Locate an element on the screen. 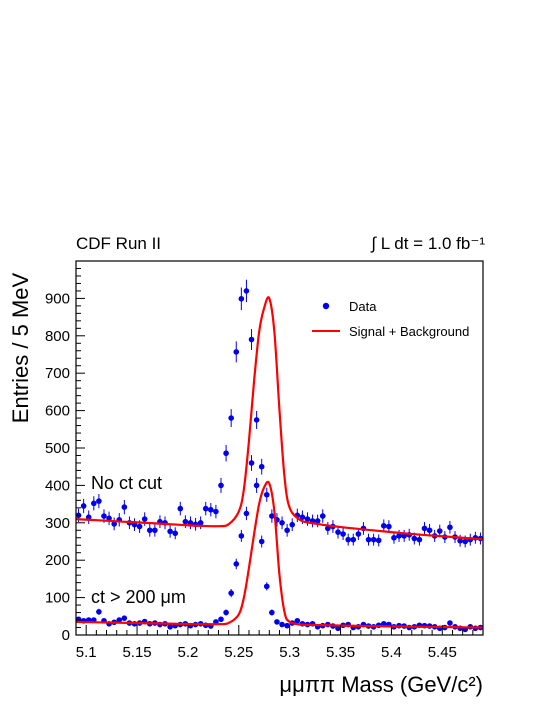  legend-data-label: Data is located at coordinates (363, 306).